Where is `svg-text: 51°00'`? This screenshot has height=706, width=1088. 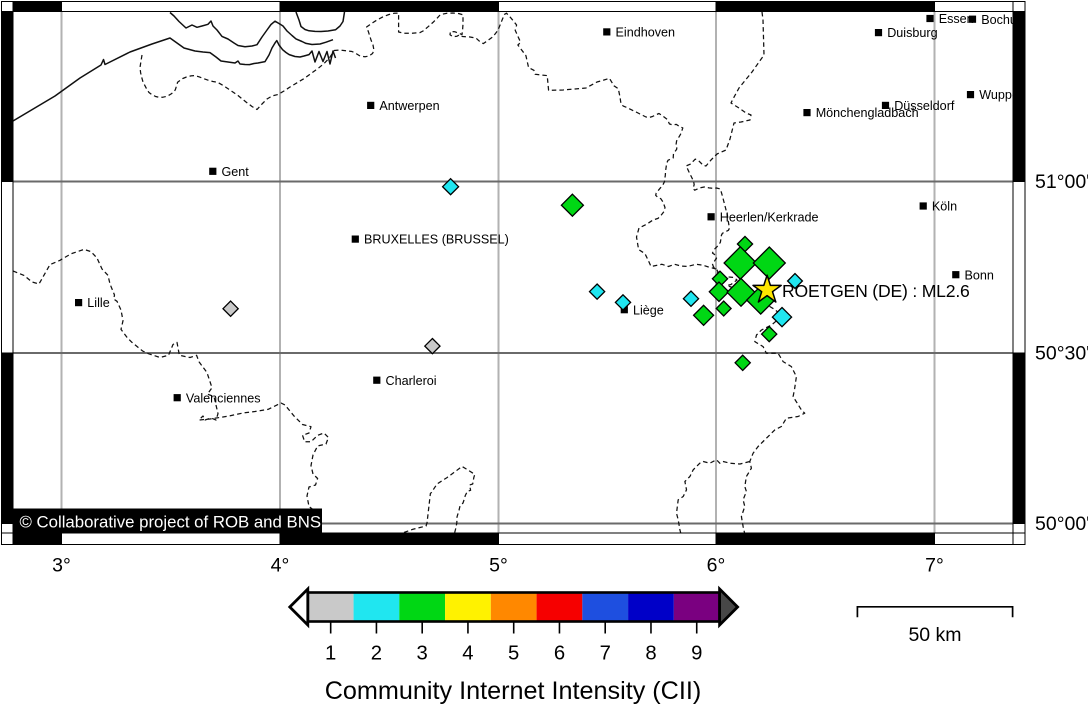 svg-text: 51°00' is located at coordinates (1061, 182).